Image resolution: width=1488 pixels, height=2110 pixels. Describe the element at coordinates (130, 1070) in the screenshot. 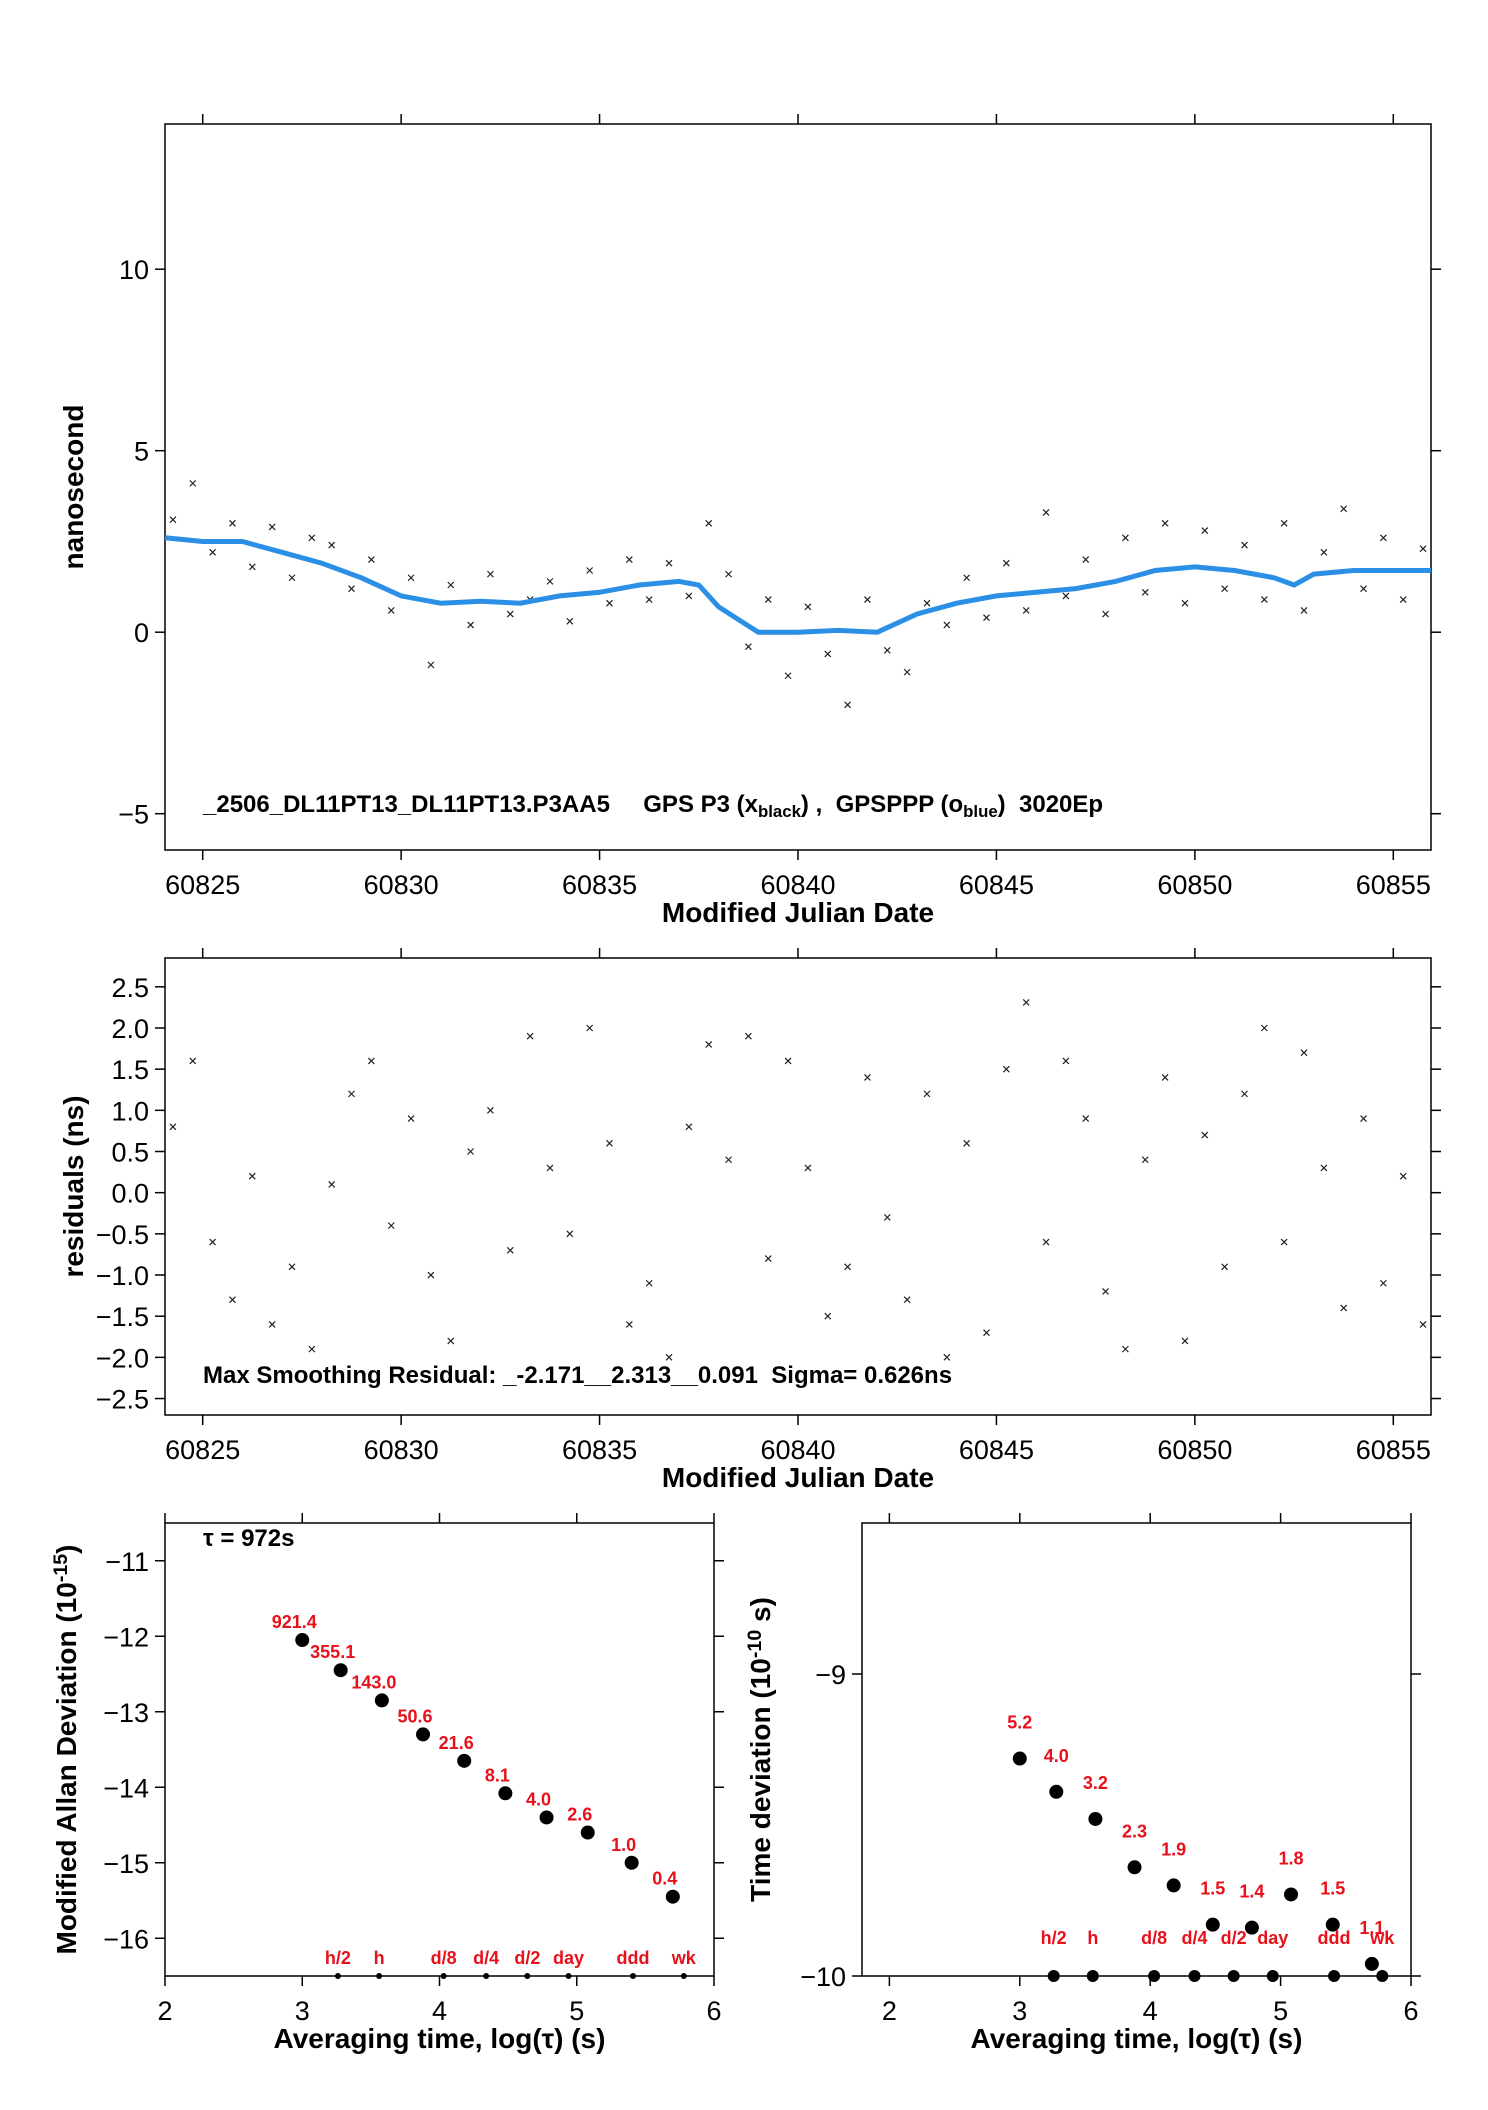

I see `y-tick-label: 1.5` at that location.